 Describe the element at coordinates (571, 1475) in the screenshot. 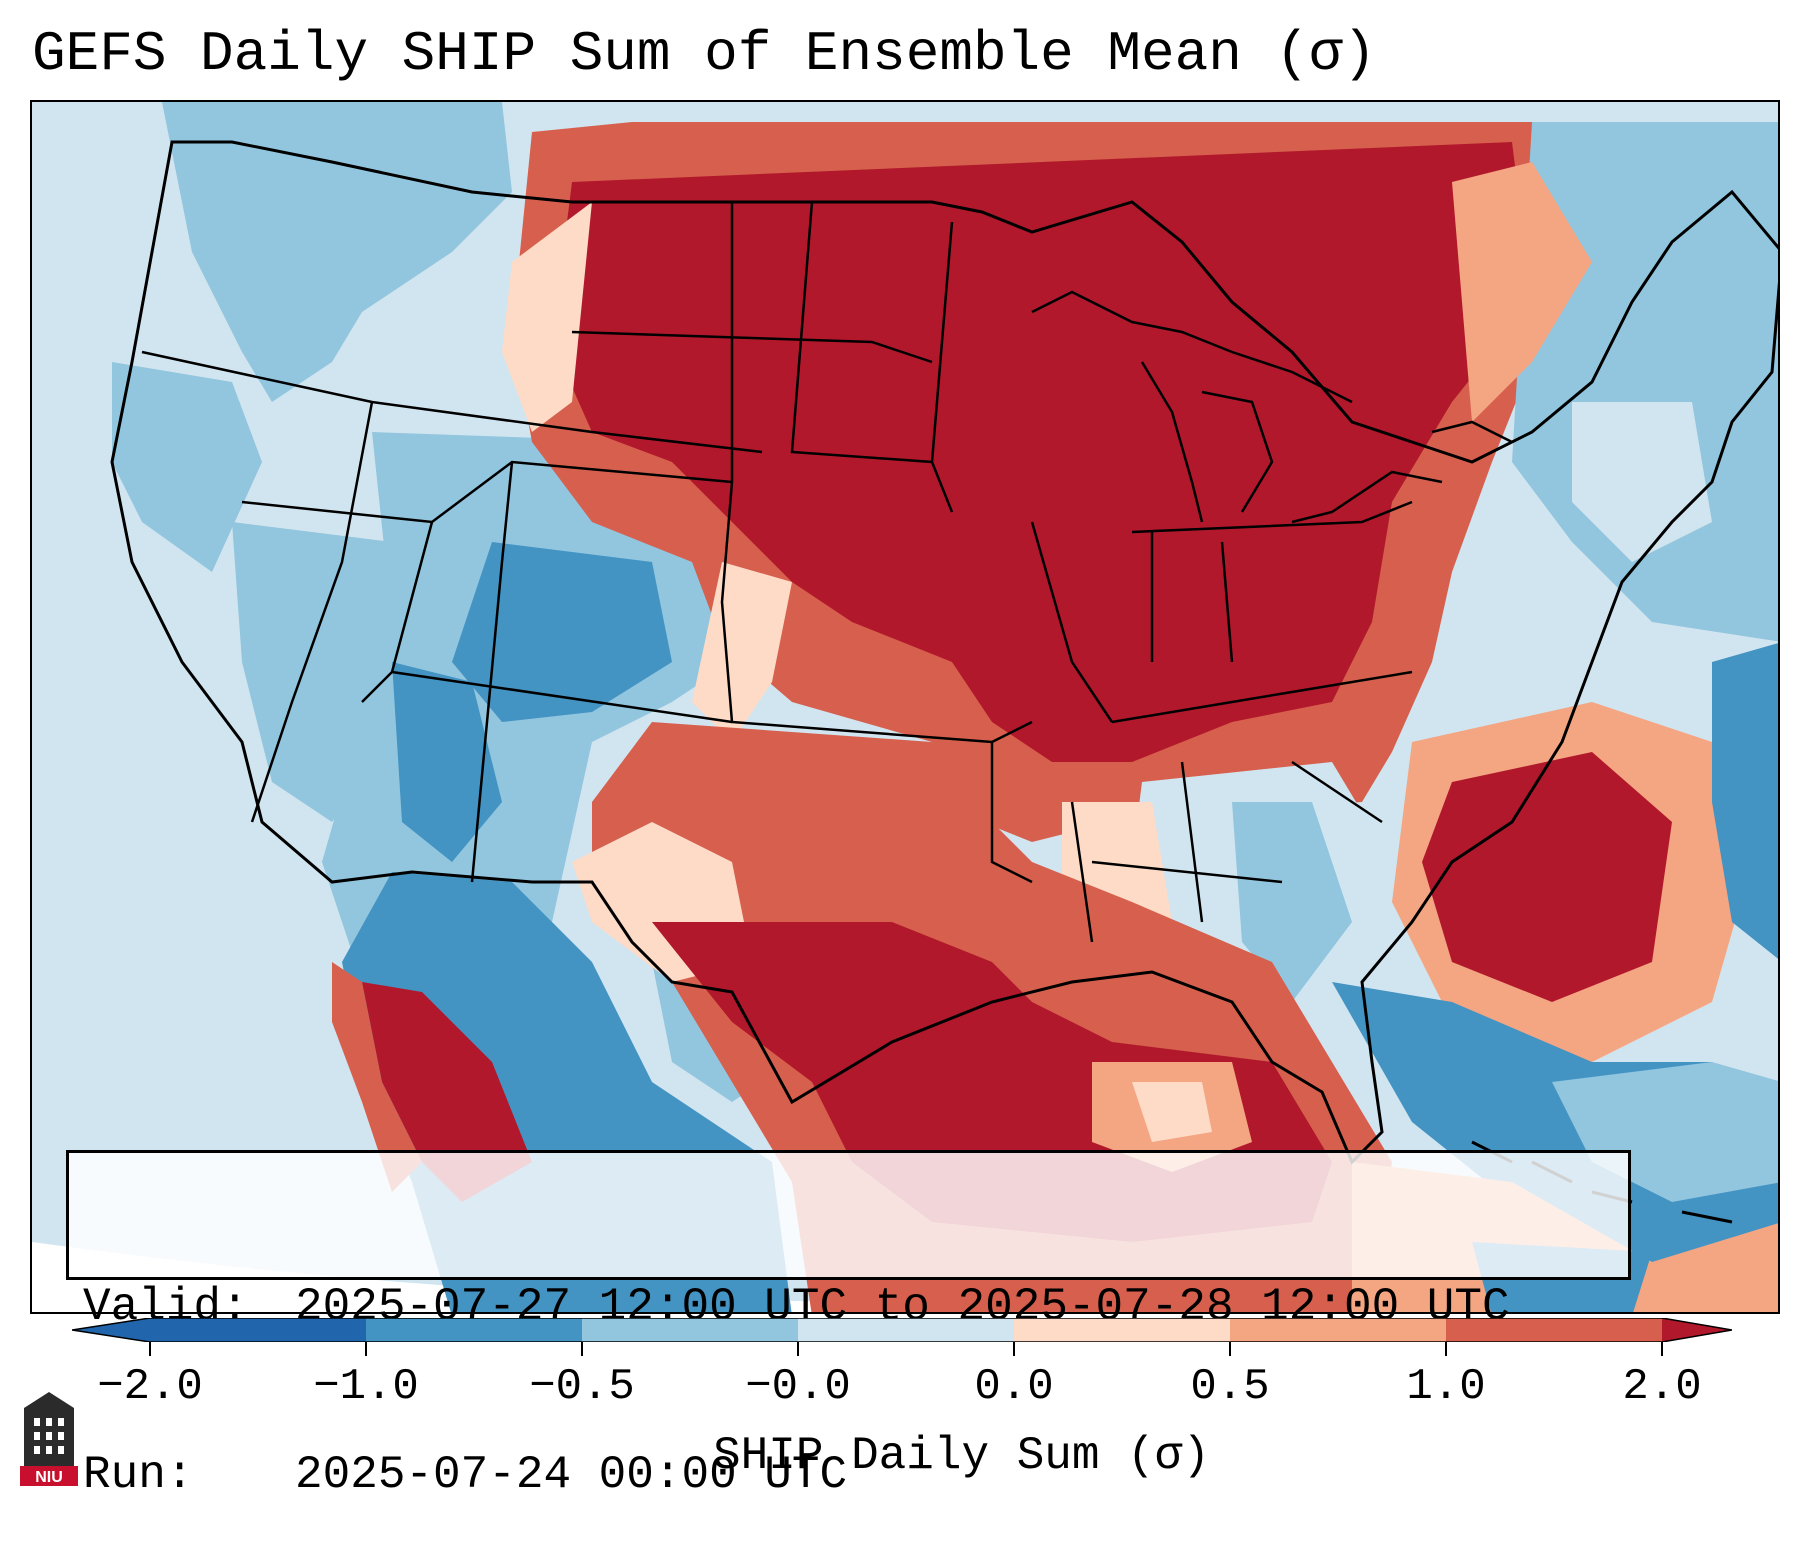

I see `run-value: 2025-07-24 00:00 UTC` at that location.